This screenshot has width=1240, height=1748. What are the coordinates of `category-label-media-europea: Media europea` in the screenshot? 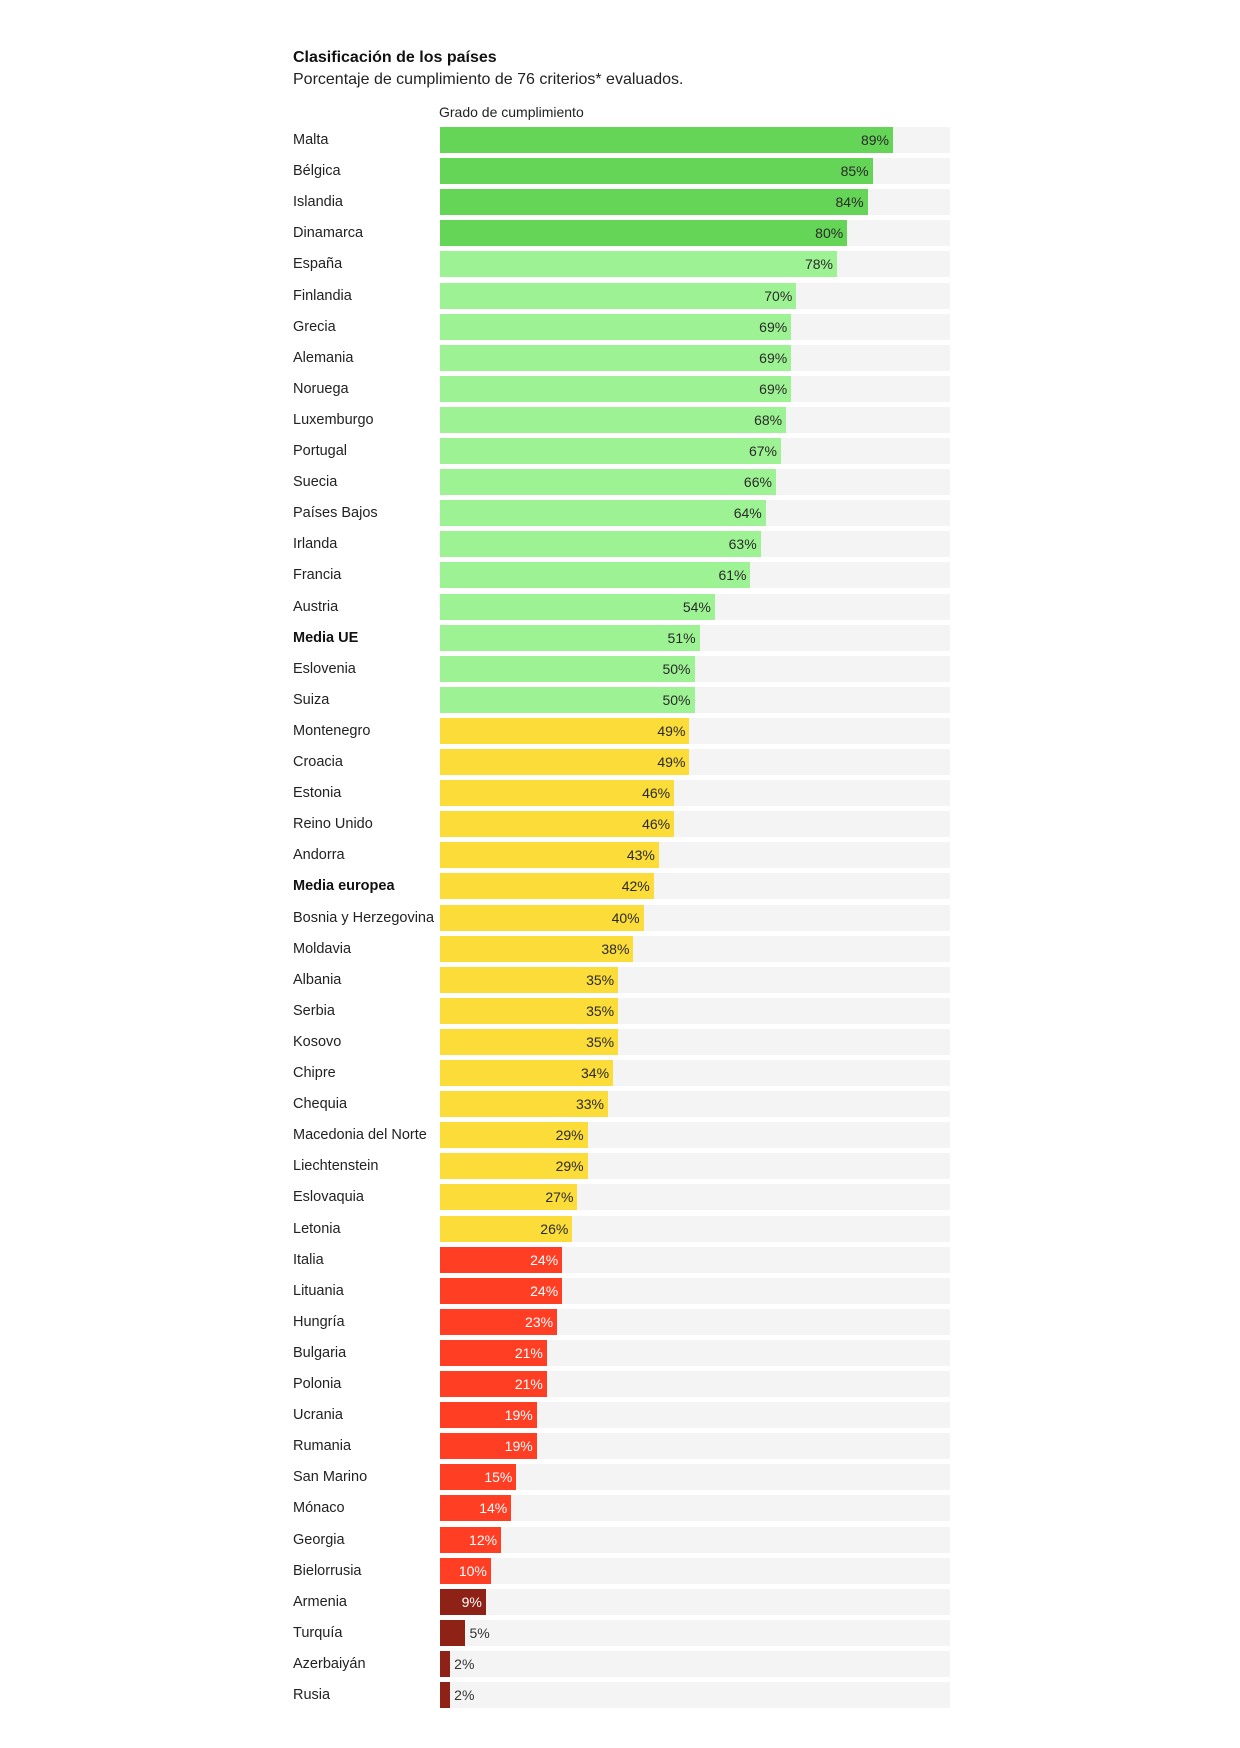 It's located at (344, 886).